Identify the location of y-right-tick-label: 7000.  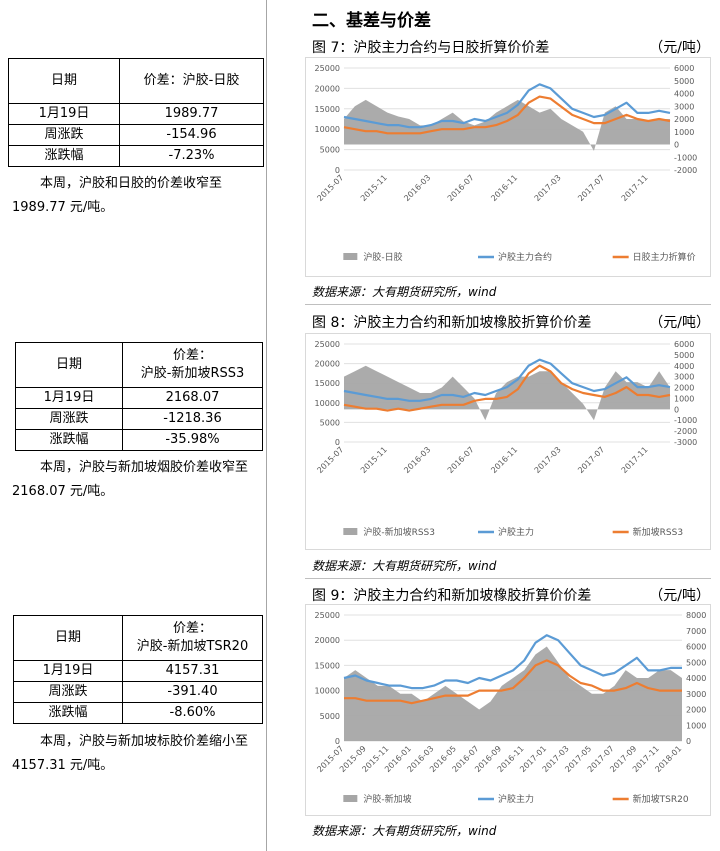
(696, 631).